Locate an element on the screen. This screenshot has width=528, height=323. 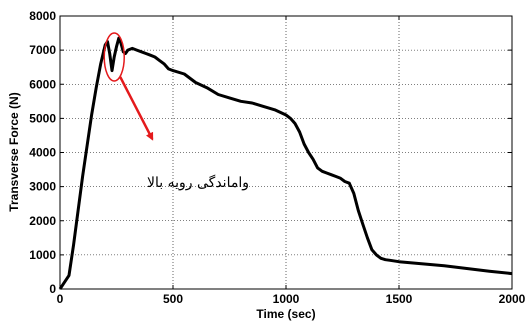
x-tick-label: 1500 is located at coordinates (399, 299).